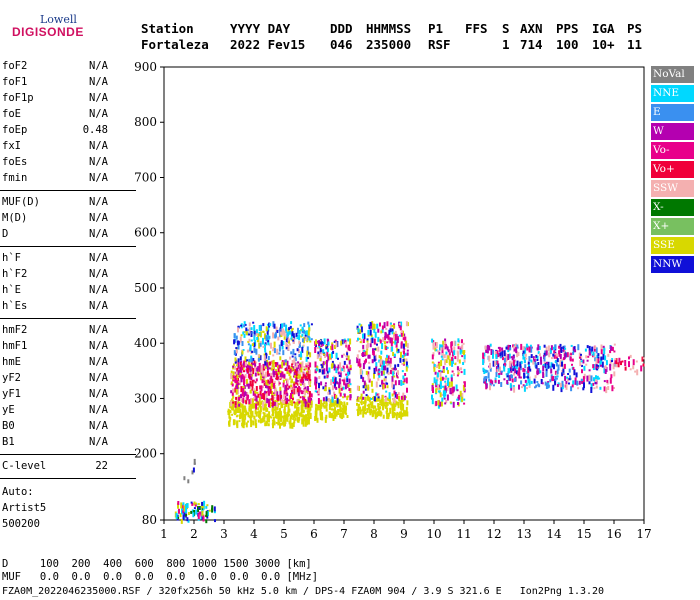 Image resolution: width=700 pixels, height=600 pixels. I want to click on x-tick-label: 2, so click(194, 534).